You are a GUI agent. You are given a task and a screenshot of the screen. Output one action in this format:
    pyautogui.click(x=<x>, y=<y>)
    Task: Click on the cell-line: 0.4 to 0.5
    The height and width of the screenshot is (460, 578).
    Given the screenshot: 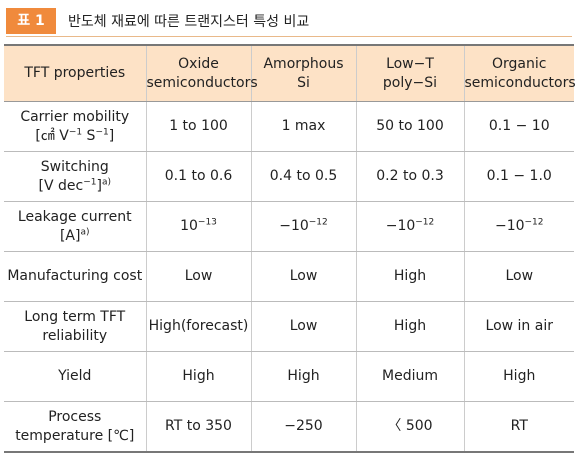 What is the action you would take?
    pyautogui.click(x=304, y=176)
    